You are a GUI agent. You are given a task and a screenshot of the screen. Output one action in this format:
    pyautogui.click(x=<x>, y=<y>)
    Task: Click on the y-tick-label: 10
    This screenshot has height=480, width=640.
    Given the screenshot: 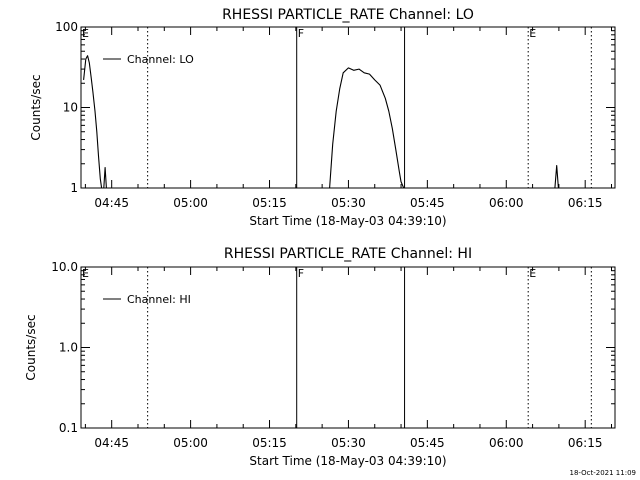 What is the action you would take?
    pyautogui.click(x=70, y=108)
    